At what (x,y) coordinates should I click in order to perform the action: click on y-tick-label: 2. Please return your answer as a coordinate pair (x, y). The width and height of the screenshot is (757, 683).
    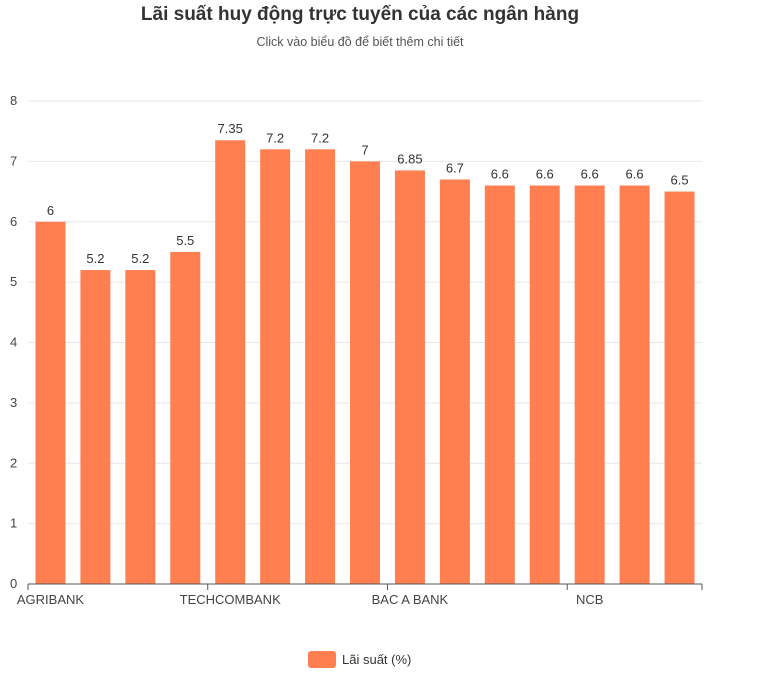
    Looking at the image, I should click on (13, 462).